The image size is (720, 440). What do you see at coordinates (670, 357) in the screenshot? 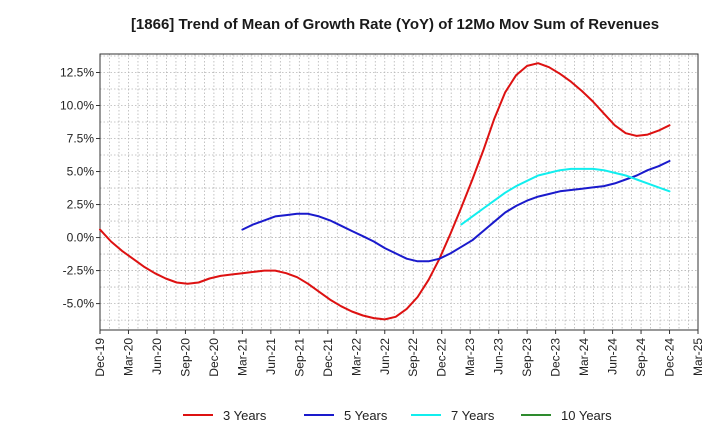
I see `x-tick-label: Dec-24` at bounding box center [670, 357].